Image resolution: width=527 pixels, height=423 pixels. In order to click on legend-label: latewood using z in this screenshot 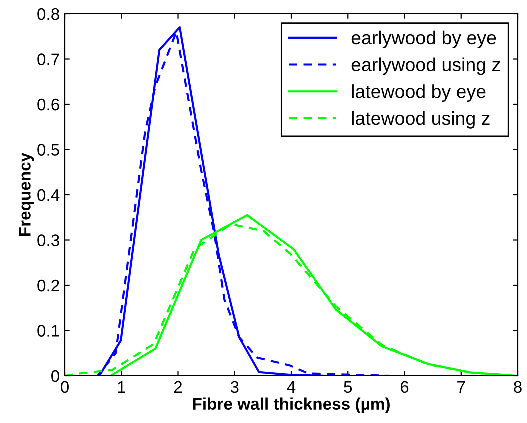, I will do `click(421, 120)`.